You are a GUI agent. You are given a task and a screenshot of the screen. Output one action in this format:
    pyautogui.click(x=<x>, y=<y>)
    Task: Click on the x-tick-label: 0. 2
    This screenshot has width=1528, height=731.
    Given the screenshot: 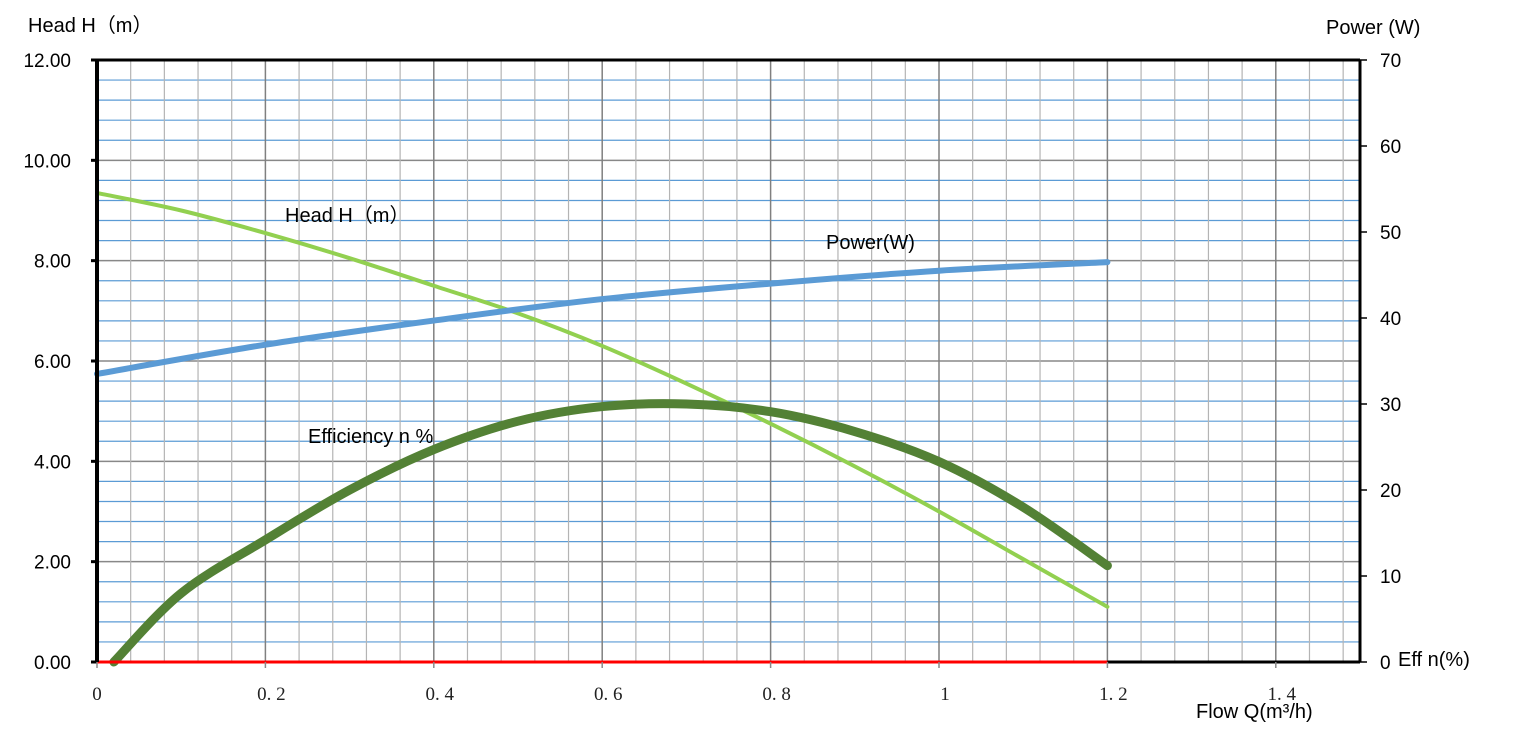 What is the action you would take?
    pyautogui.click(x=271, y=694)
    